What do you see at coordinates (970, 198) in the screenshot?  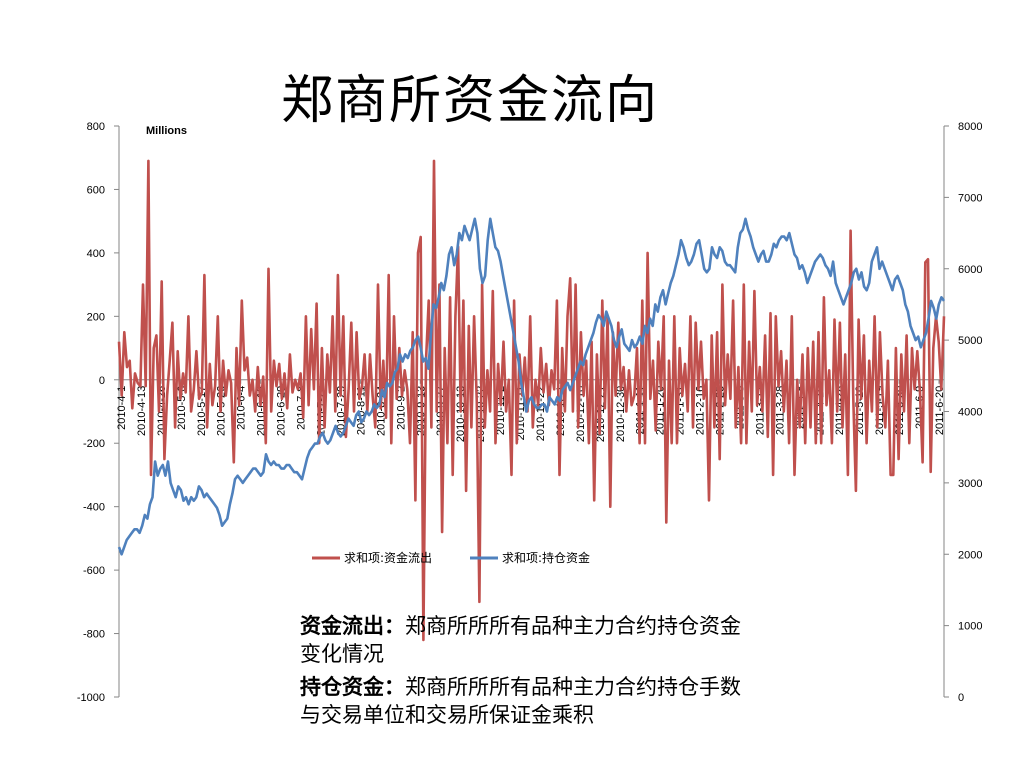 I see `y-right-tick-label: 7000` at bounding box center [970, 198].